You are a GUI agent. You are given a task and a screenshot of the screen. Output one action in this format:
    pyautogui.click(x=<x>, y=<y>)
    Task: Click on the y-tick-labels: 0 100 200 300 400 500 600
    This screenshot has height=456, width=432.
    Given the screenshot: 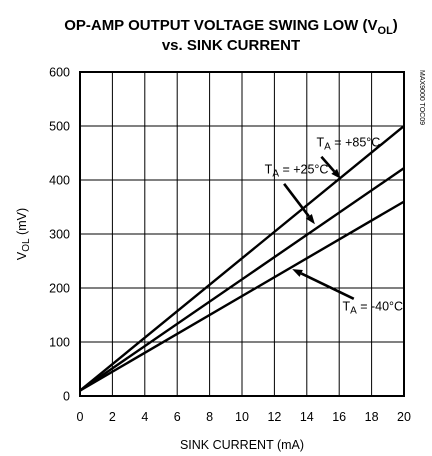 What is the action you would take?
    pyautogui.click(x=59, y=235)
    